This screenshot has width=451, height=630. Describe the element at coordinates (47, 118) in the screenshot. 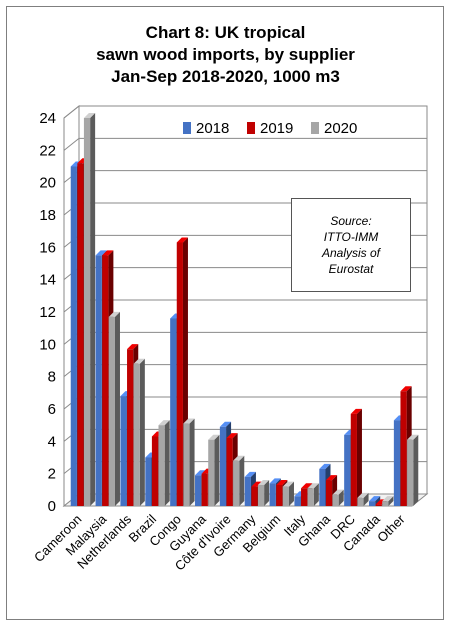

I see `y-tick-label: 24` at that location.